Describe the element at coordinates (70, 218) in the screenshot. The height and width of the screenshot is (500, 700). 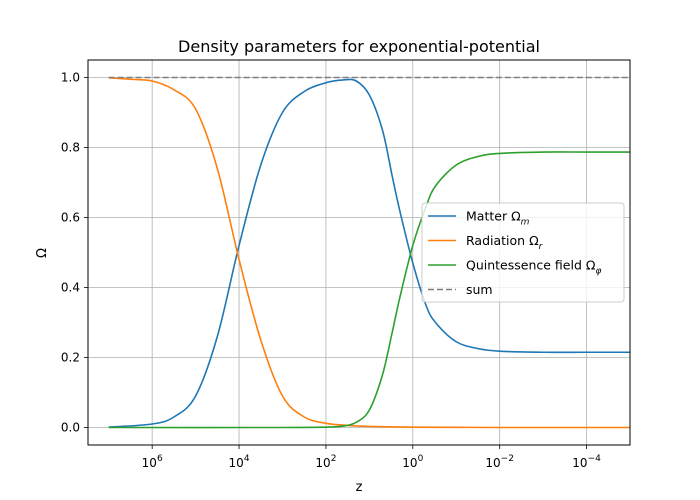
I see `y-tick-label: 0.6` at that location.